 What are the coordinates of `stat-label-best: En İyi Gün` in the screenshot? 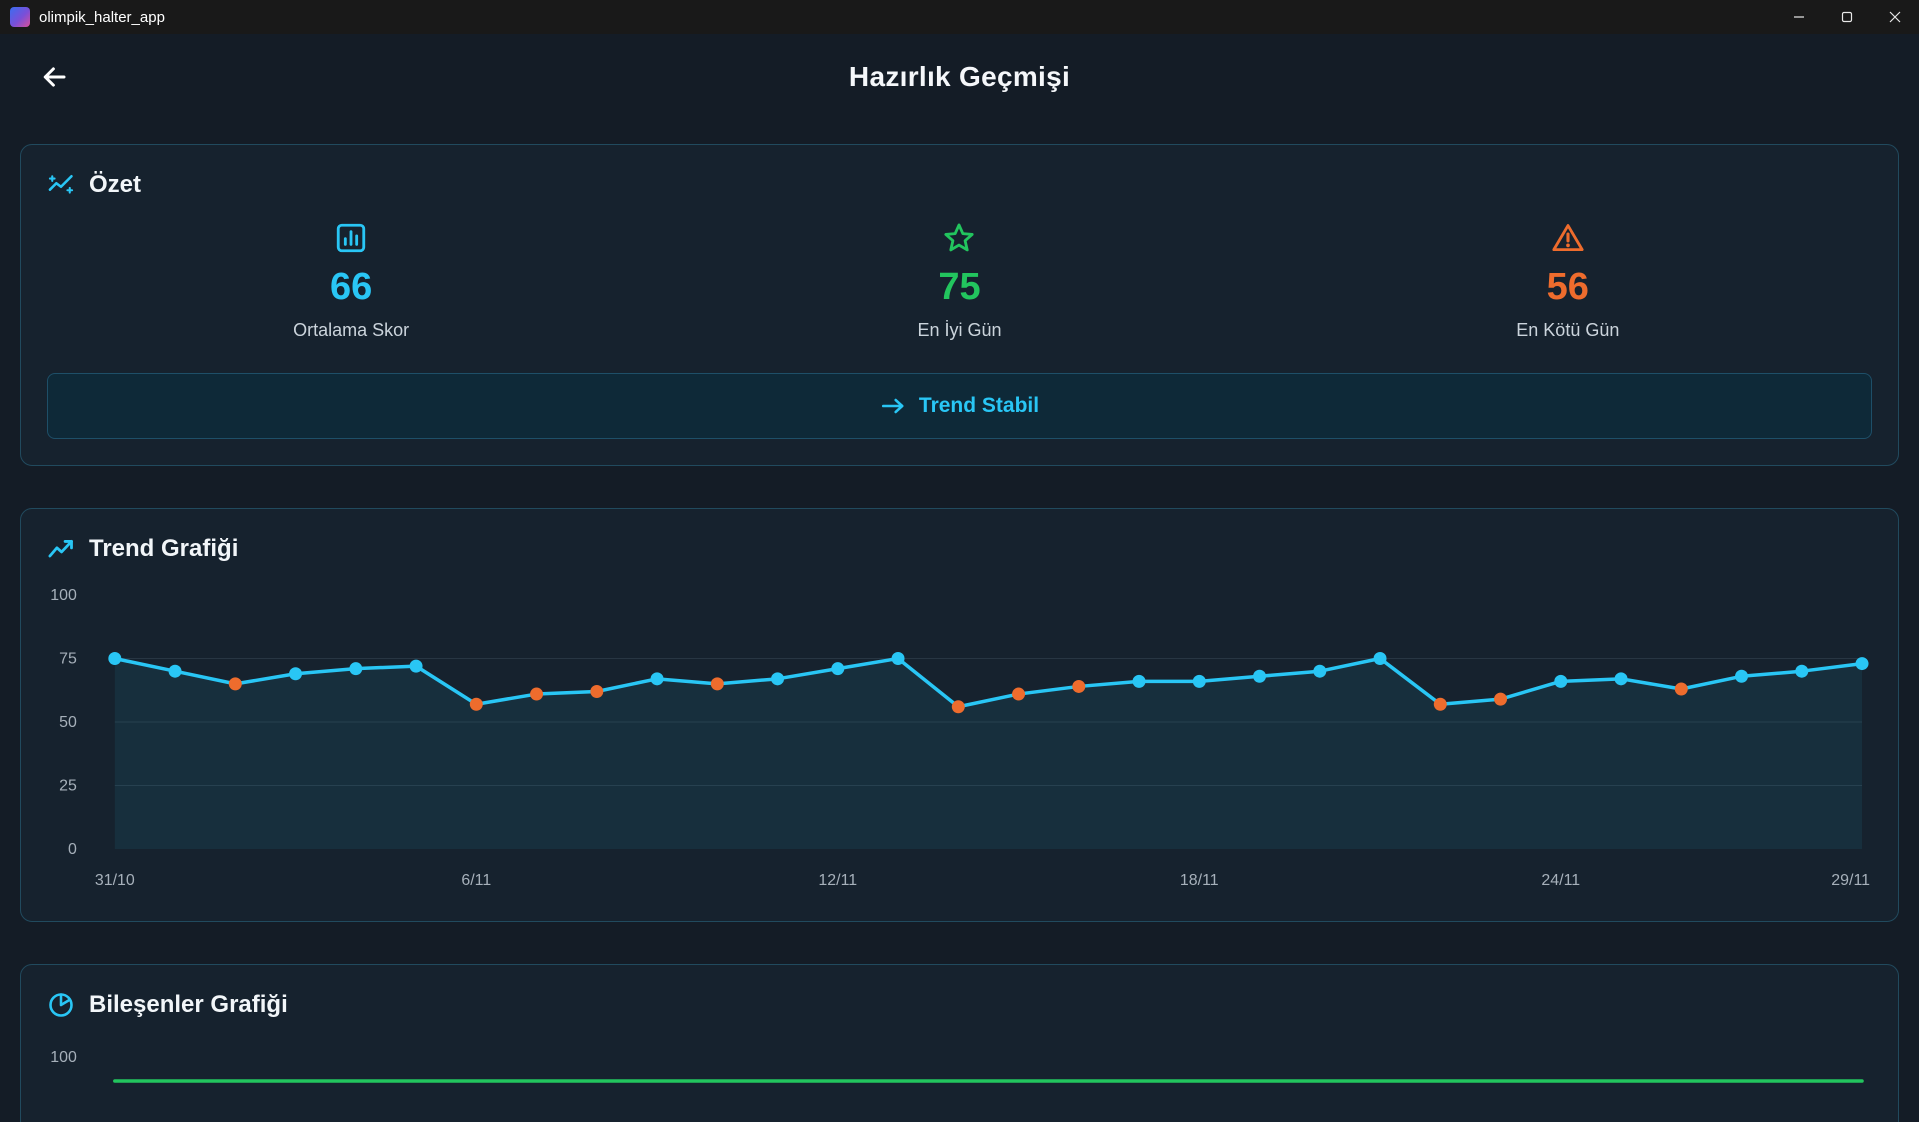 It's located at (959, 330).